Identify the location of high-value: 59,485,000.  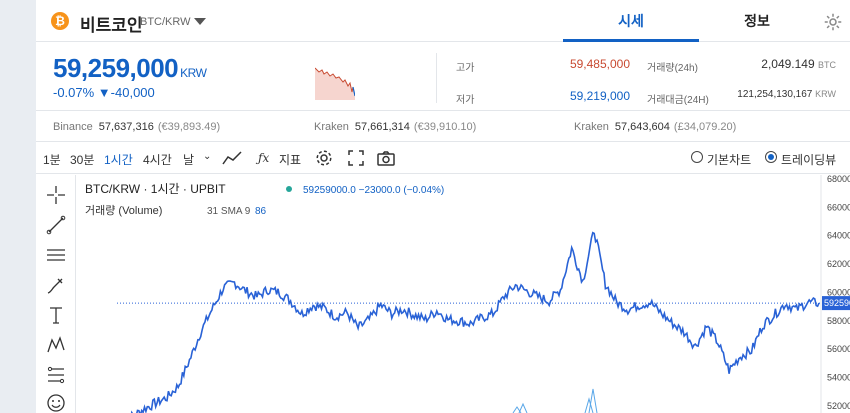
(599, 64).